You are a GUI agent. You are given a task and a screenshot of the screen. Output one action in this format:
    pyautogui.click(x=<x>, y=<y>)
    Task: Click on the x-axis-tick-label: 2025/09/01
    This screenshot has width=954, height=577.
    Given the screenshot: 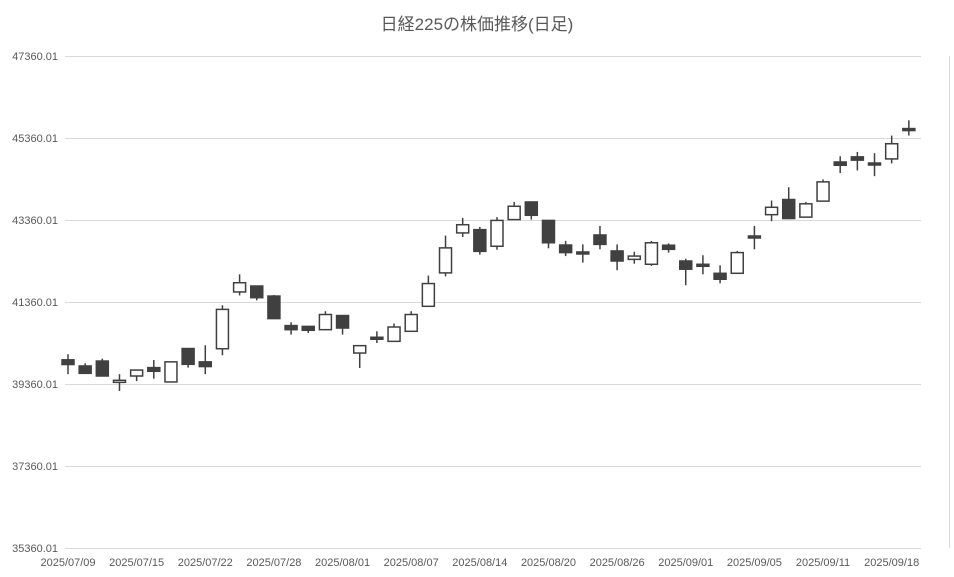 What is the action you would take?
    pyautogui.click(x=685, y=563)
    